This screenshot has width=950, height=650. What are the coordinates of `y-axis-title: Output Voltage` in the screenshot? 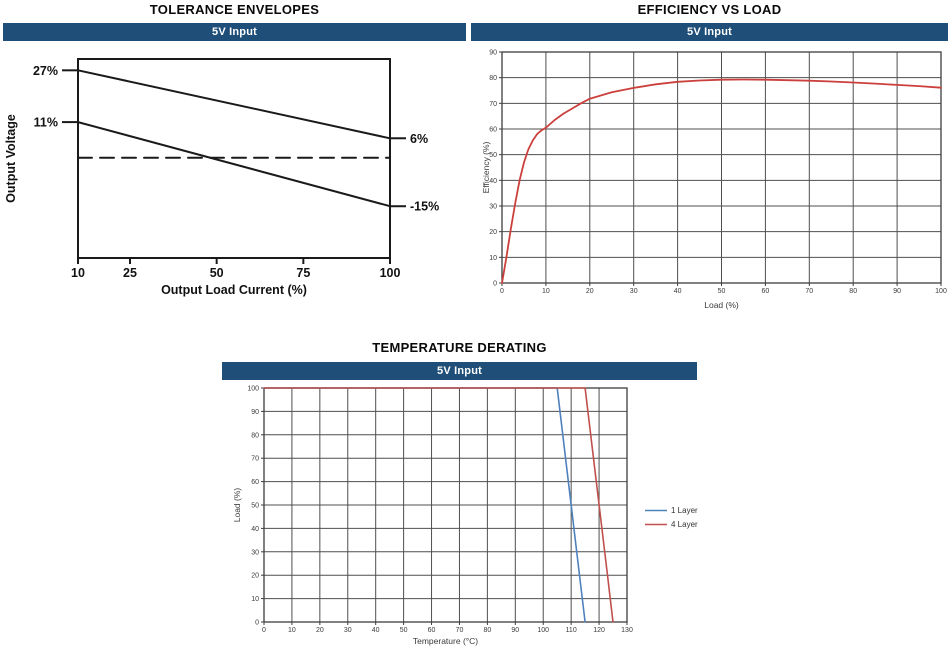 It's located at (11, 158).